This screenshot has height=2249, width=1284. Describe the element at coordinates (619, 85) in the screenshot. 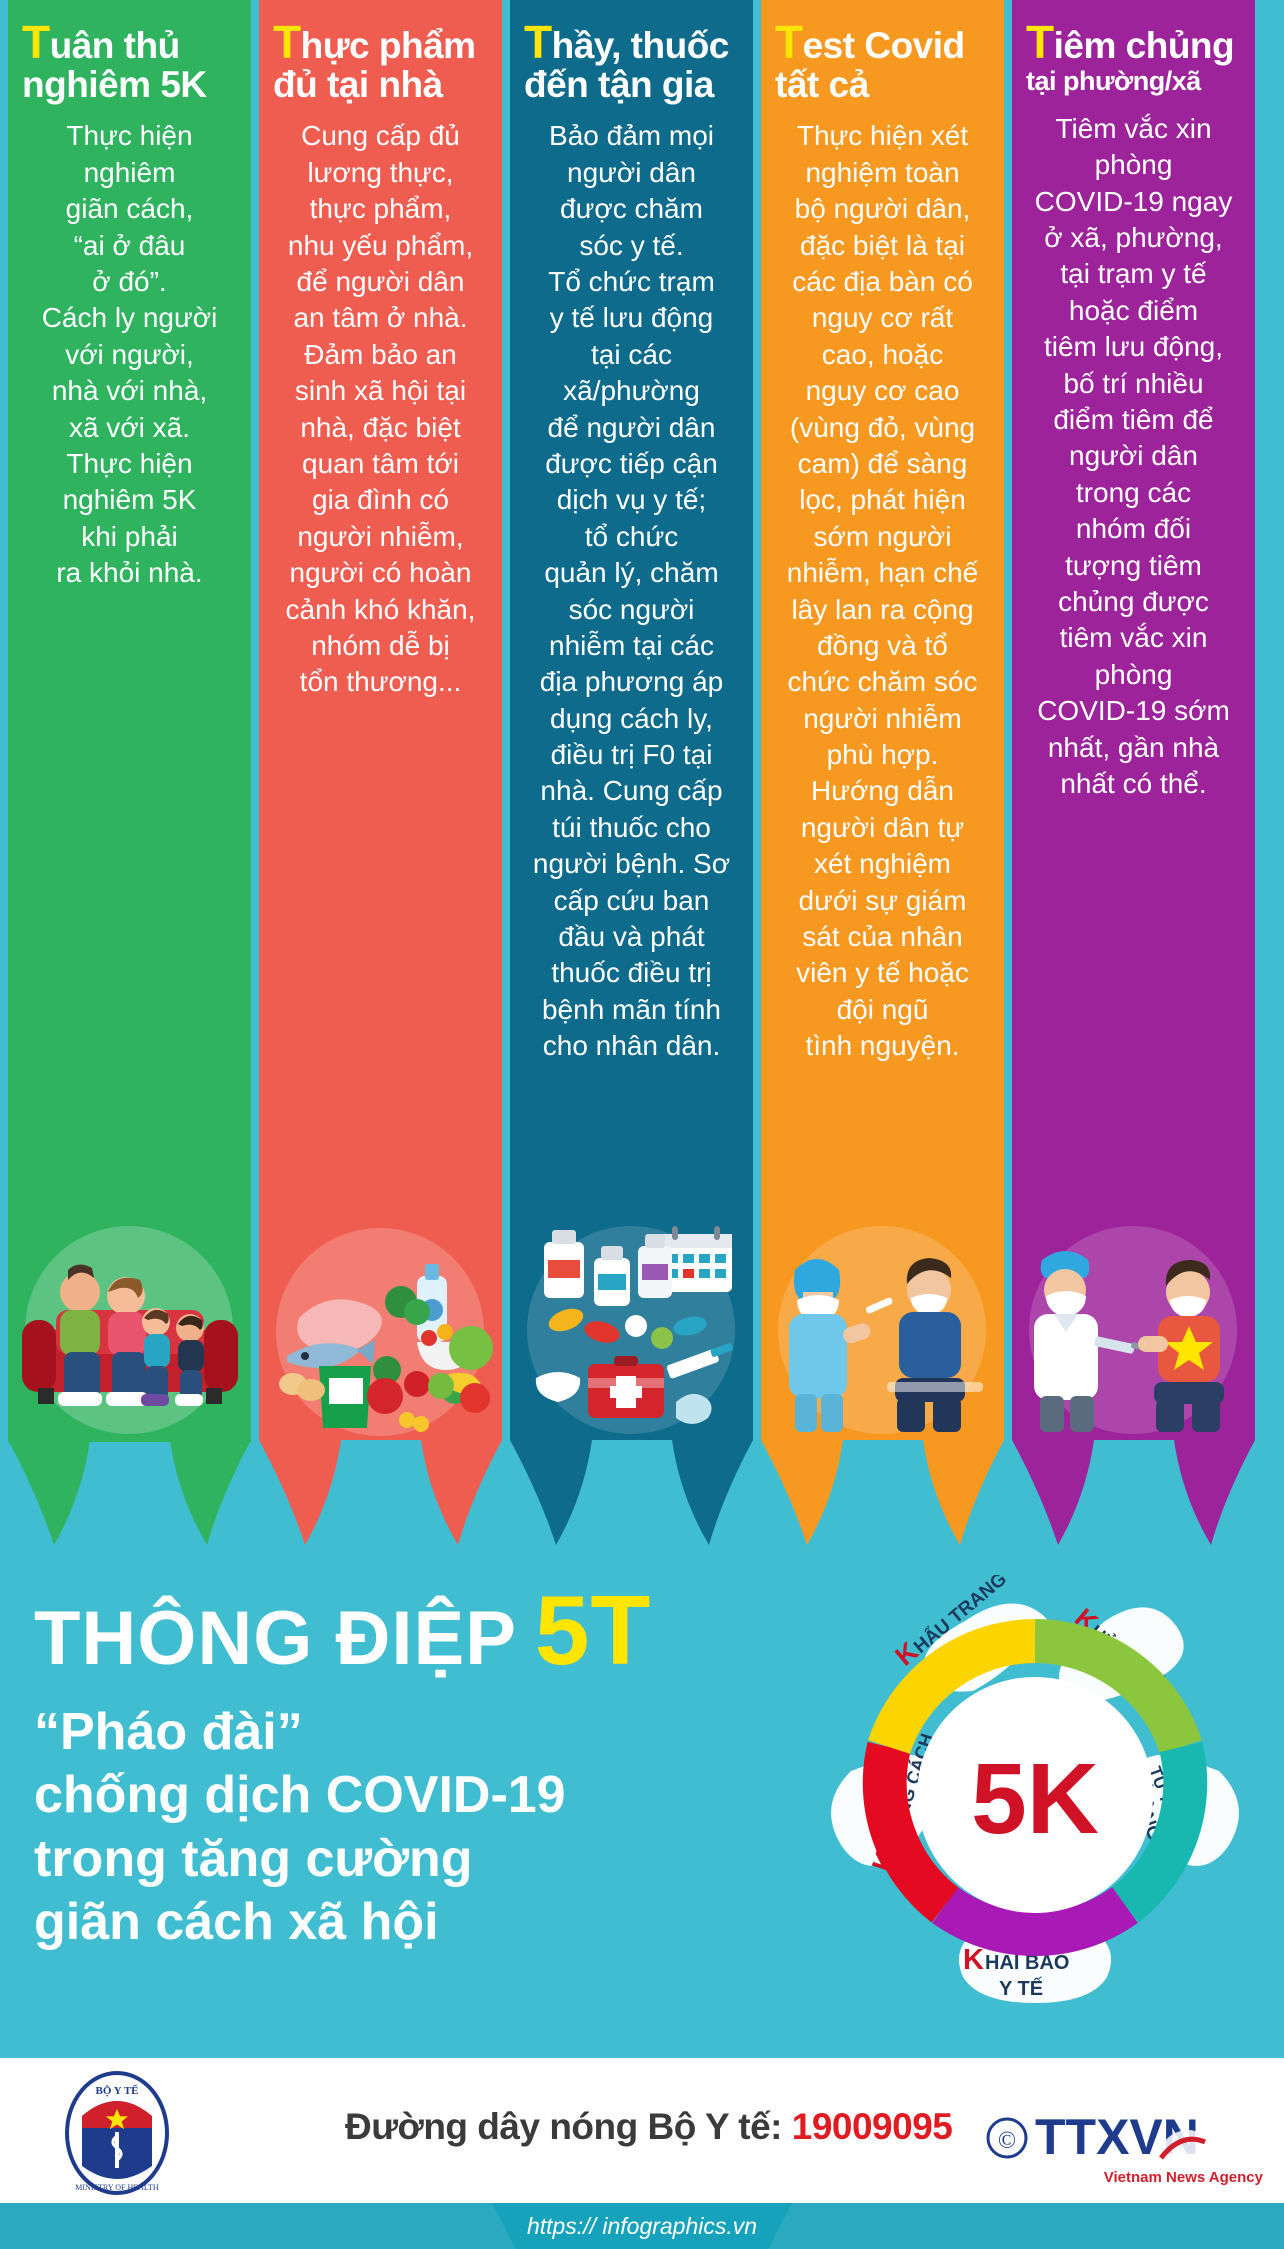

I see `heading-line2: đến tận gia` at that location.